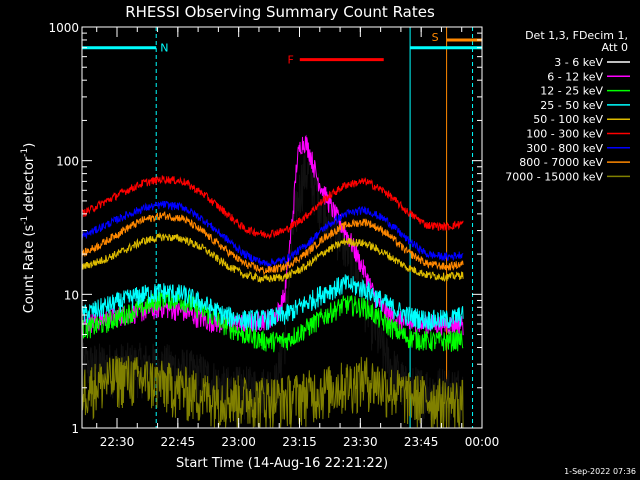  I want to click on x-tick-label: 23:00, so click(238, 442).